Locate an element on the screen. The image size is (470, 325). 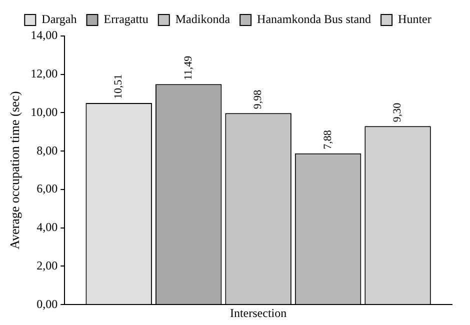
y-tick-label: 12,00 is located at coordinates (44, 73).